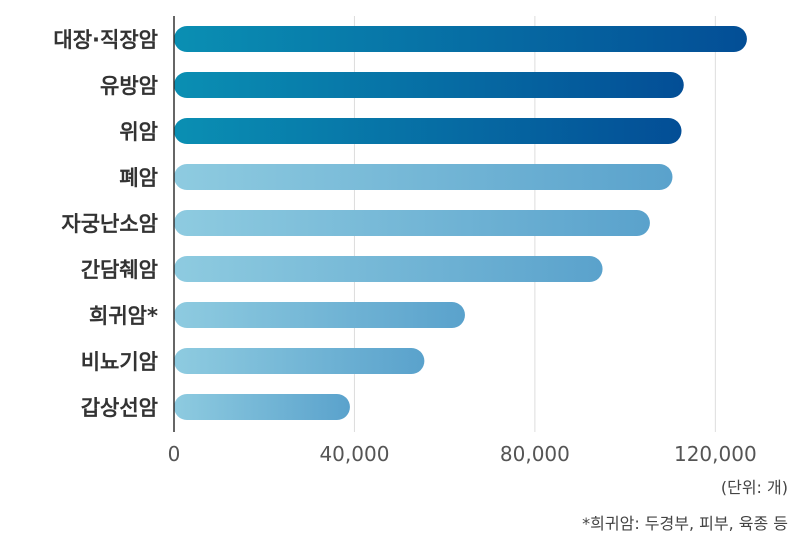 The image size is (800, 550). I want to click on category-label: 간담췌암, so click(119, 270).